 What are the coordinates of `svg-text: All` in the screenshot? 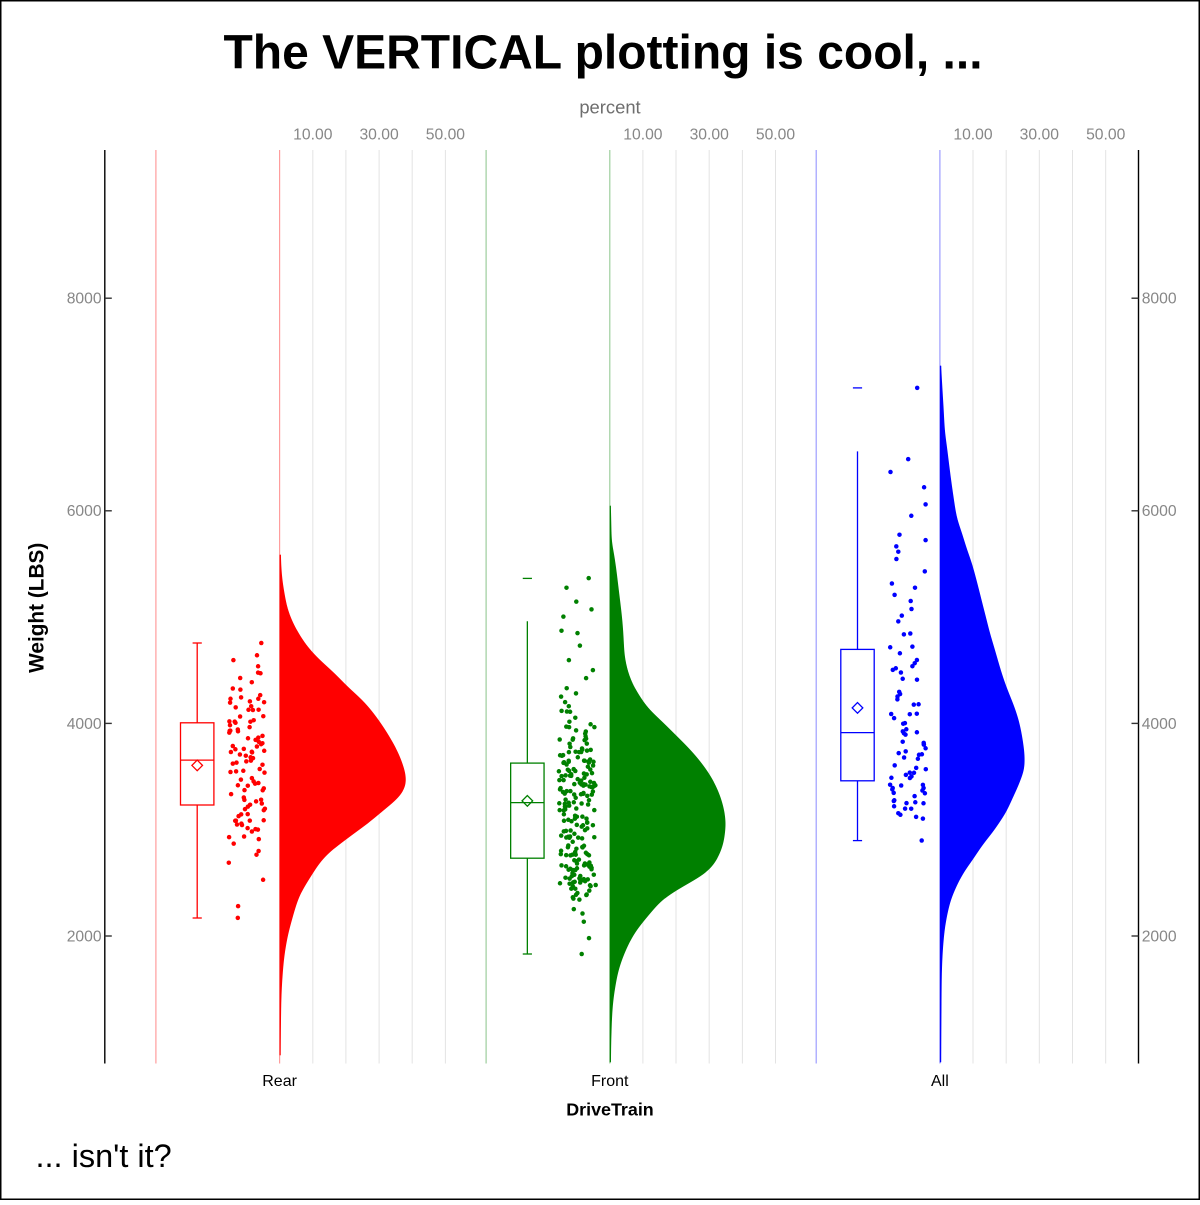 It's located at (940, 1081).